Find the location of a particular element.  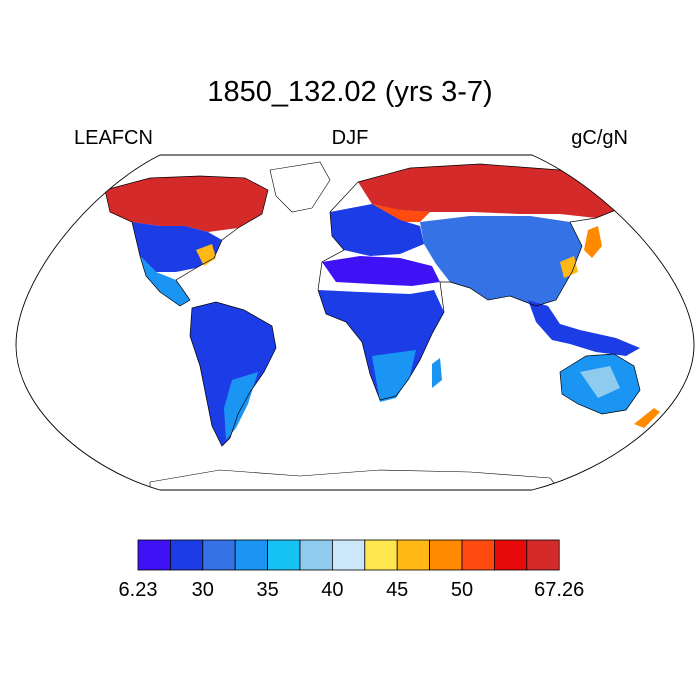

europe is located at coordinates (377, 230).